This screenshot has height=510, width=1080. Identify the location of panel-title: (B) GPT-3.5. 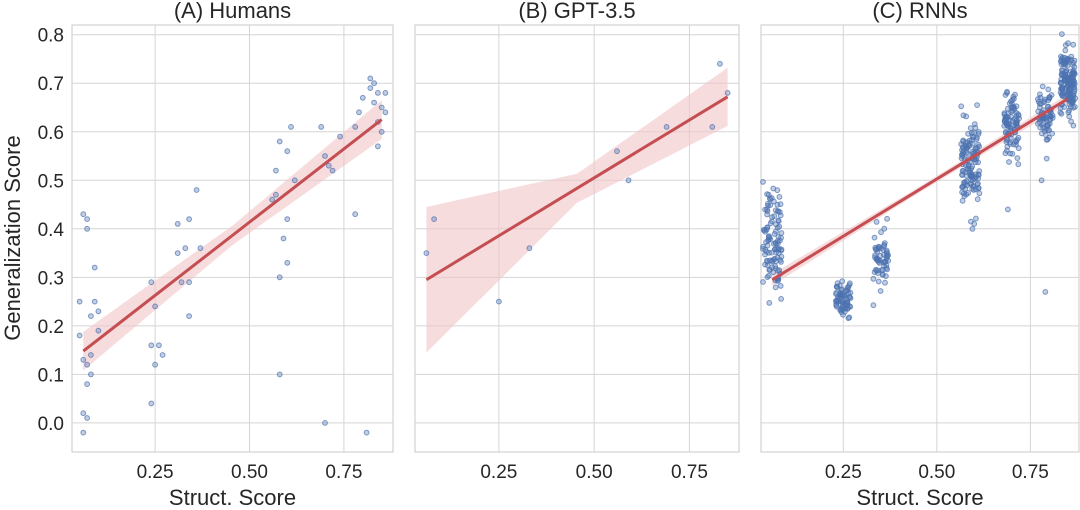
(576, 11).